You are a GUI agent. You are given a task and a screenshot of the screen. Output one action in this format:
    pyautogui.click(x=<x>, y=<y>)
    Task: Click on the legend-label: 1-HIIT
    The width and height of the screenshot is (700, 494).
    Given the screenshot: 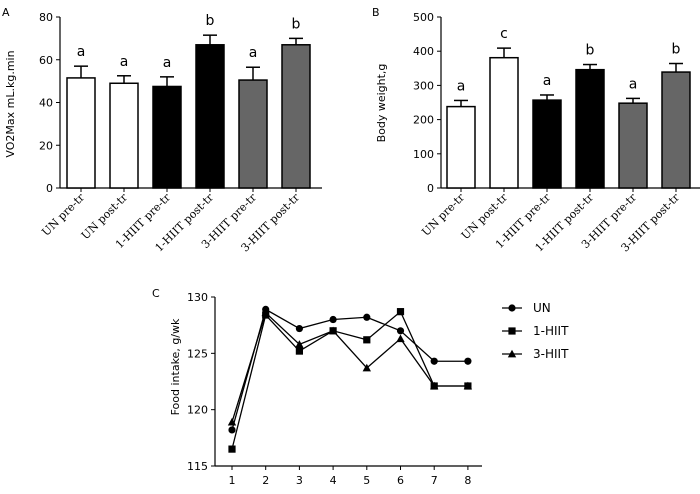 What is the action you would take?
    pyautogui.click(x=551, y=331)
    